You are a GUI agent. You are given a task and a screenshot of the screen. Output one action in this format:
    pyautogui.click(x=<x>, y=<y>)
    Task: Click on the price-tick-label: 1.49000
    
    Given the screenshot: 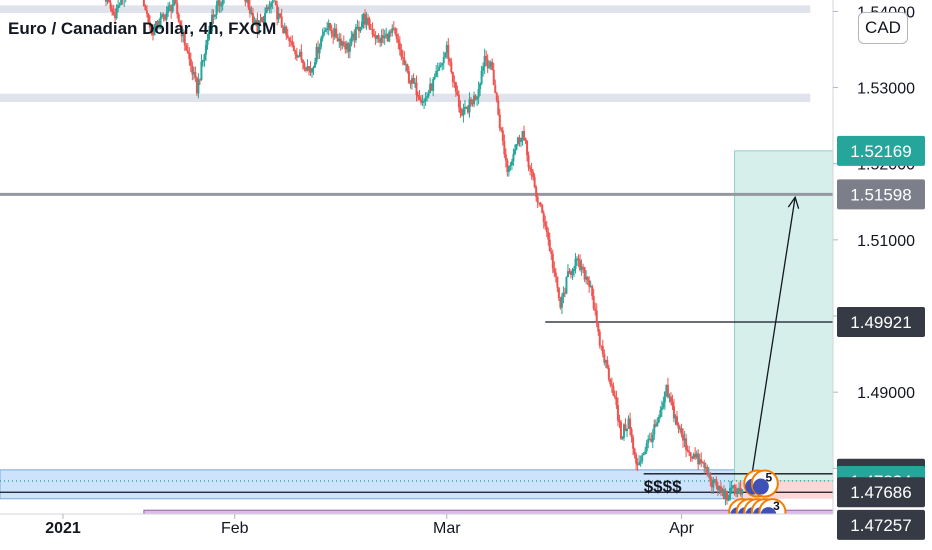 What is the action you would take?
    pyautogui.click(x=886, y=393)
    